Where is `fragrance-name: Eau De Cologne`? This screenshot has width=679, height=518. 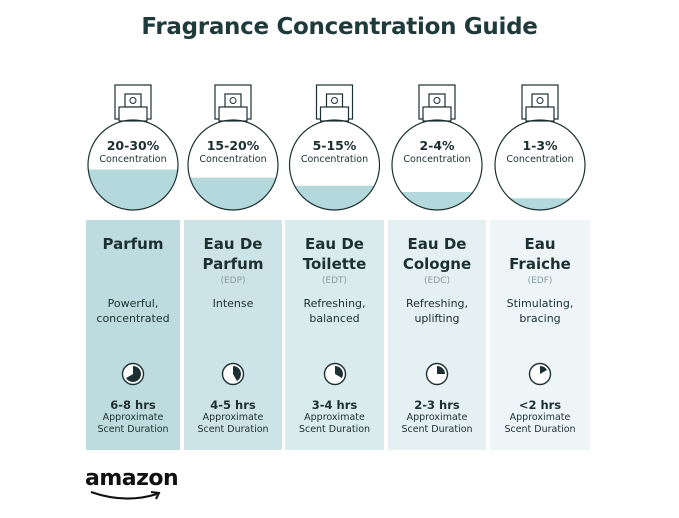 fragrance-name: Eau De Cologne is located at coordinates (437, 254).